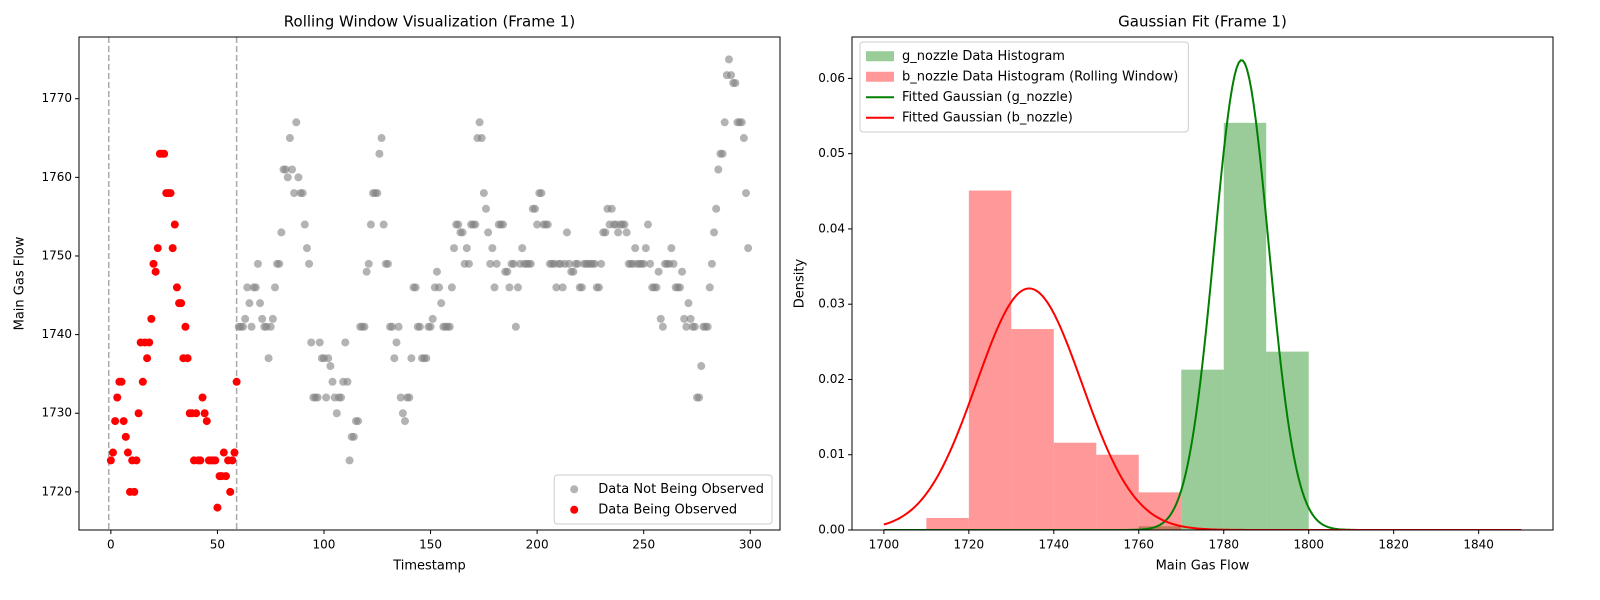 Image resolution: width=1600 pixels, height=600 pixels. Describe the element at coordinates (56, 255) in the screenshot. I see `y-tick-label: 1750` at that location.